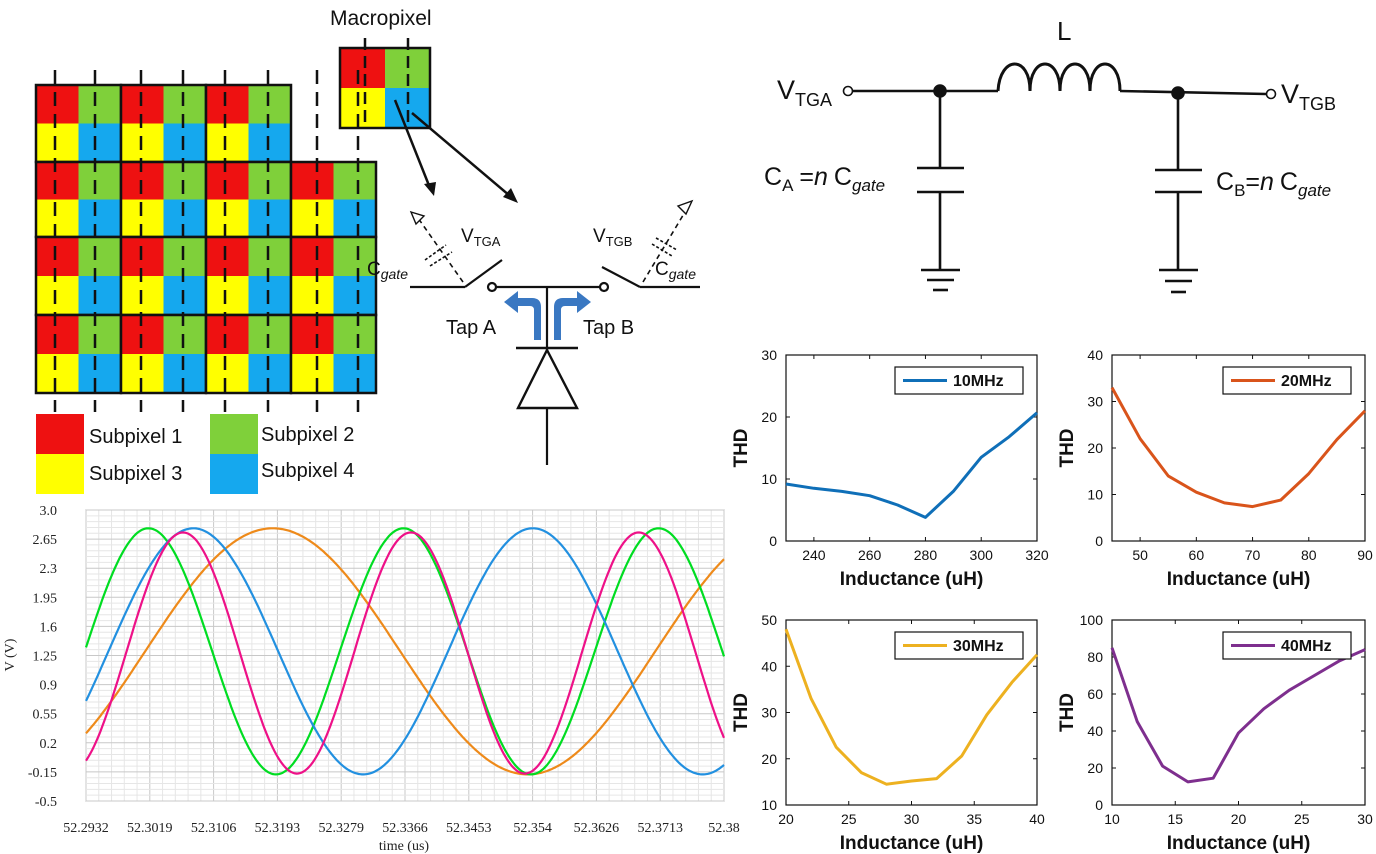  What do you see at coordinates (1309, 555) in the screenshot?
I see `thd-x-tick-label: 80` at bounding box center [1309, 555].